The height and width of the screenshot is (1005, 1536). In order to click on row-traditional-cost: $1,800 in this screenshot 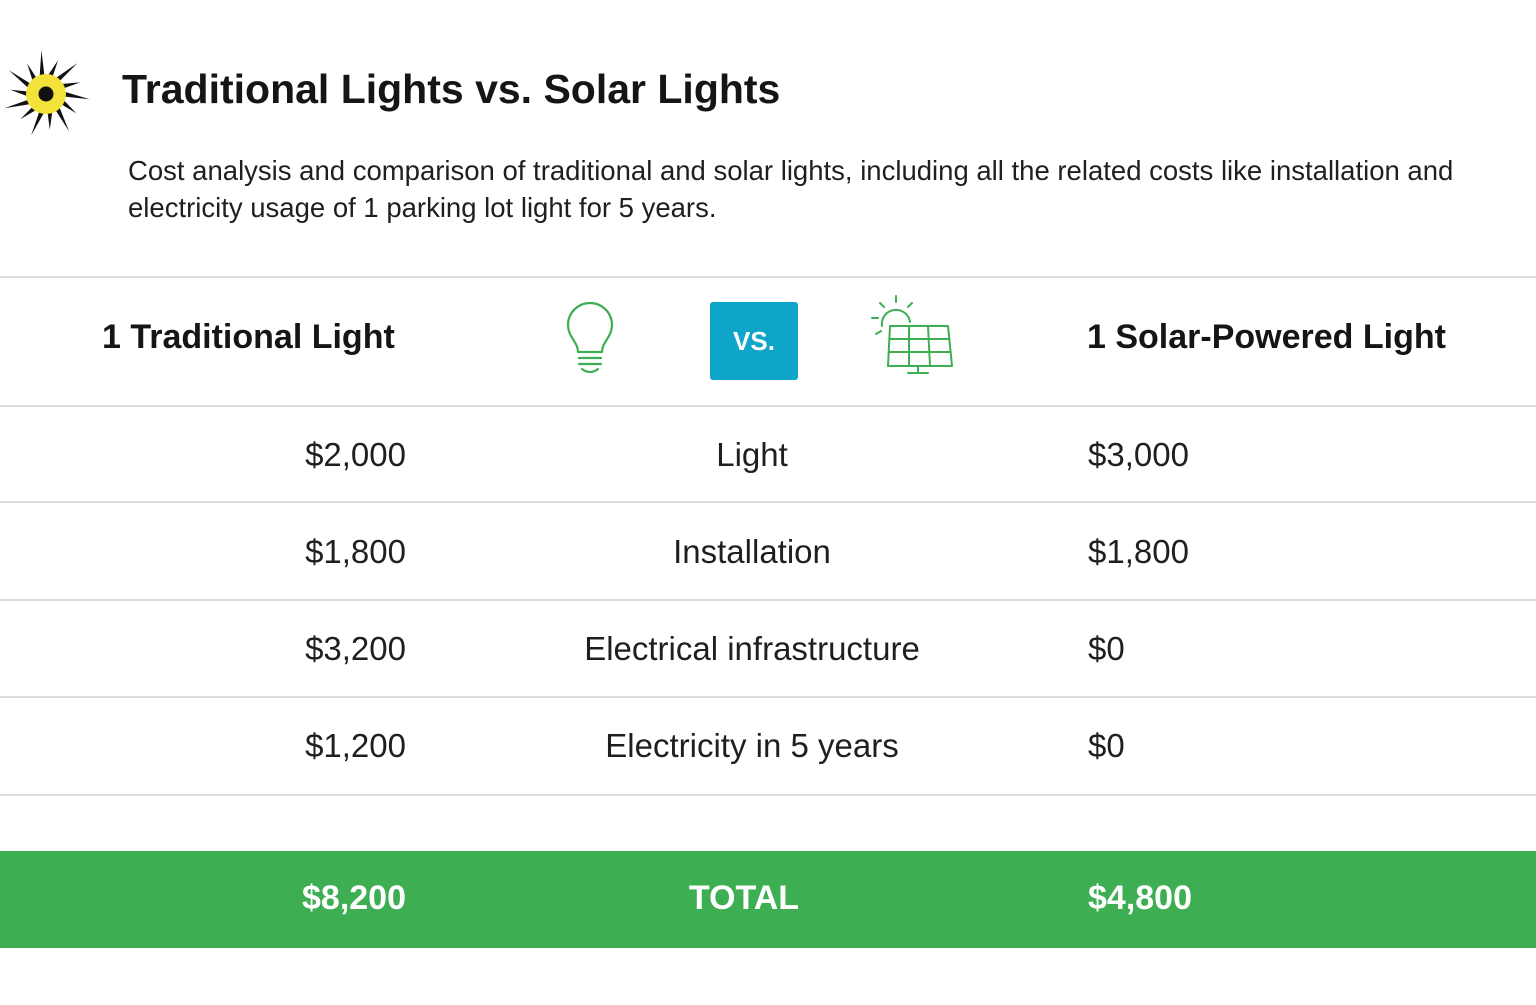, I will do `click(355, 551)`.